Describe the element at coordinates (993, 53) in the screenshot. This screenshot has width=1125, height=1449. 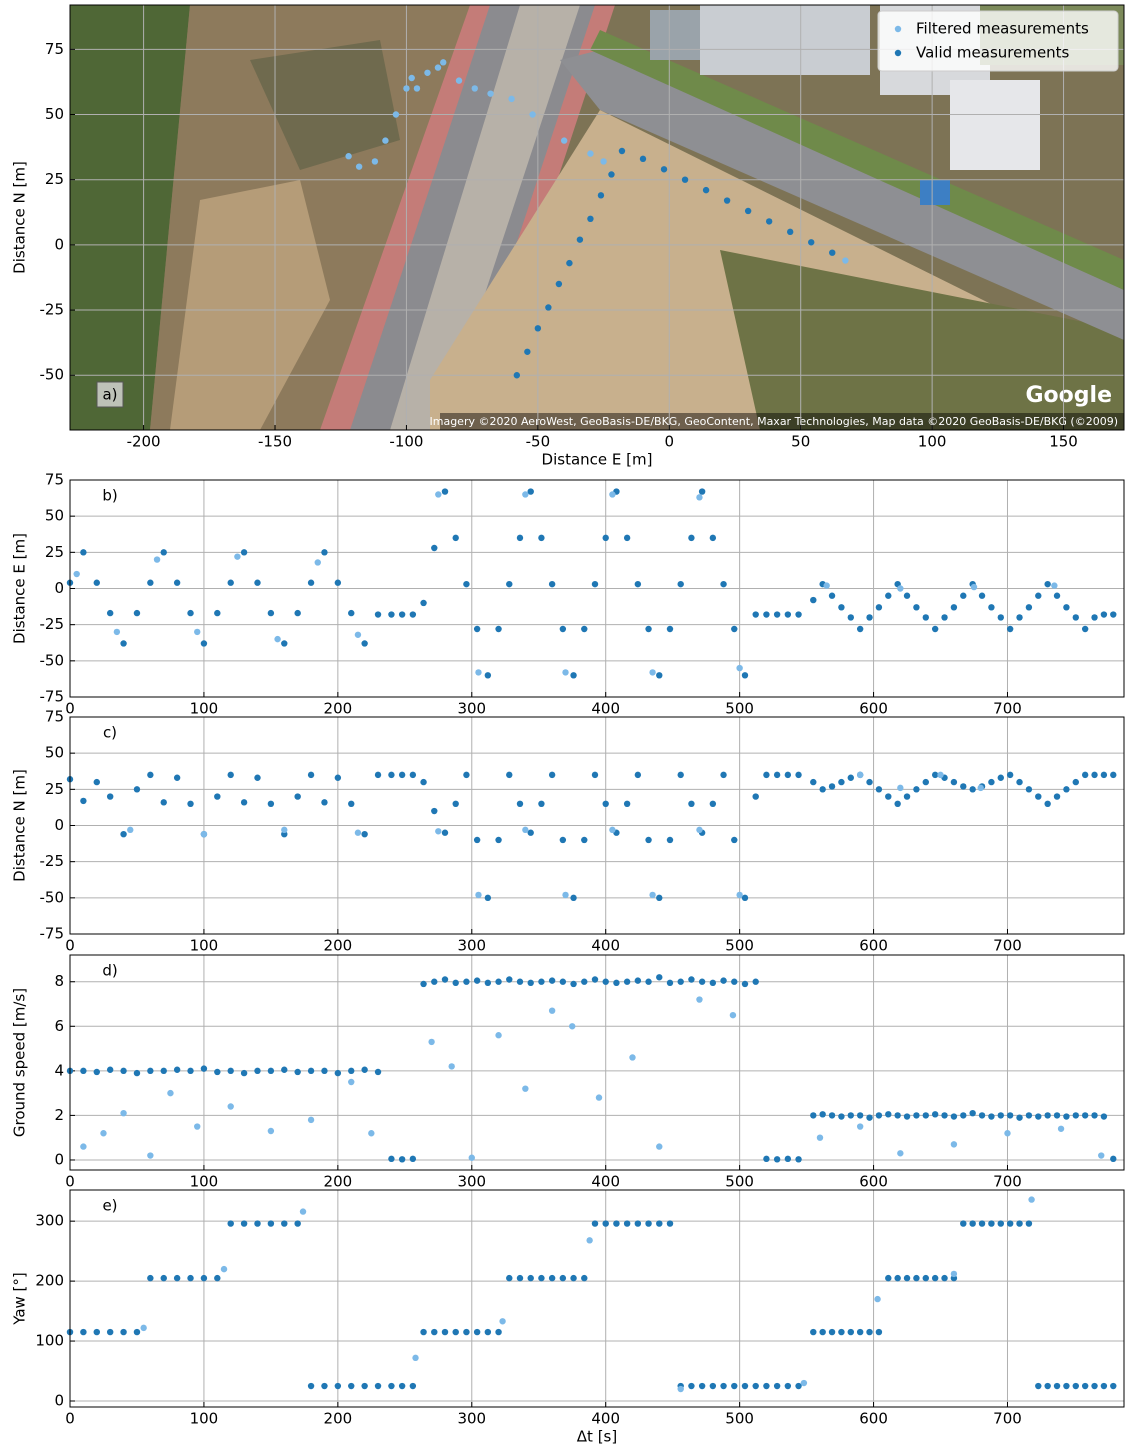
I see `legend-label: Valid measurements` at that location.